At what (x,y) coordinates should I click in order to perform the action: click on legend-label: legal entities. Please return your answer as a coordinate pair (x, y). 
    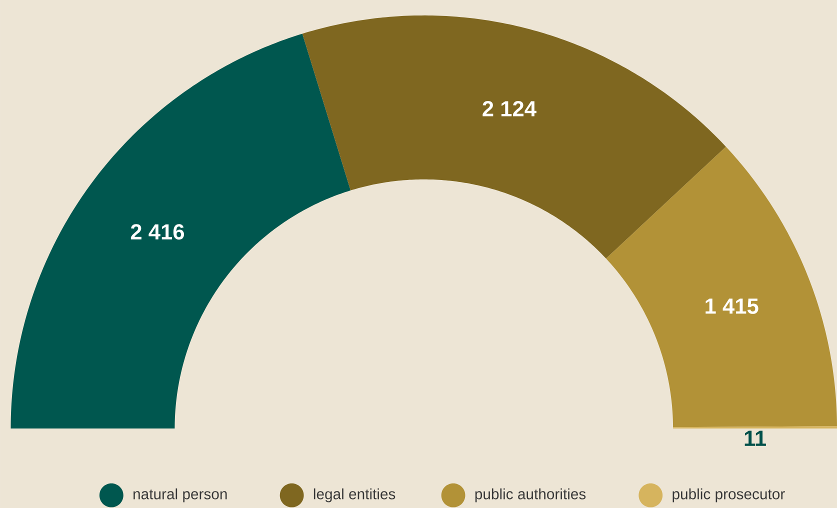
    Looking at the image, I should click on (355, 495).